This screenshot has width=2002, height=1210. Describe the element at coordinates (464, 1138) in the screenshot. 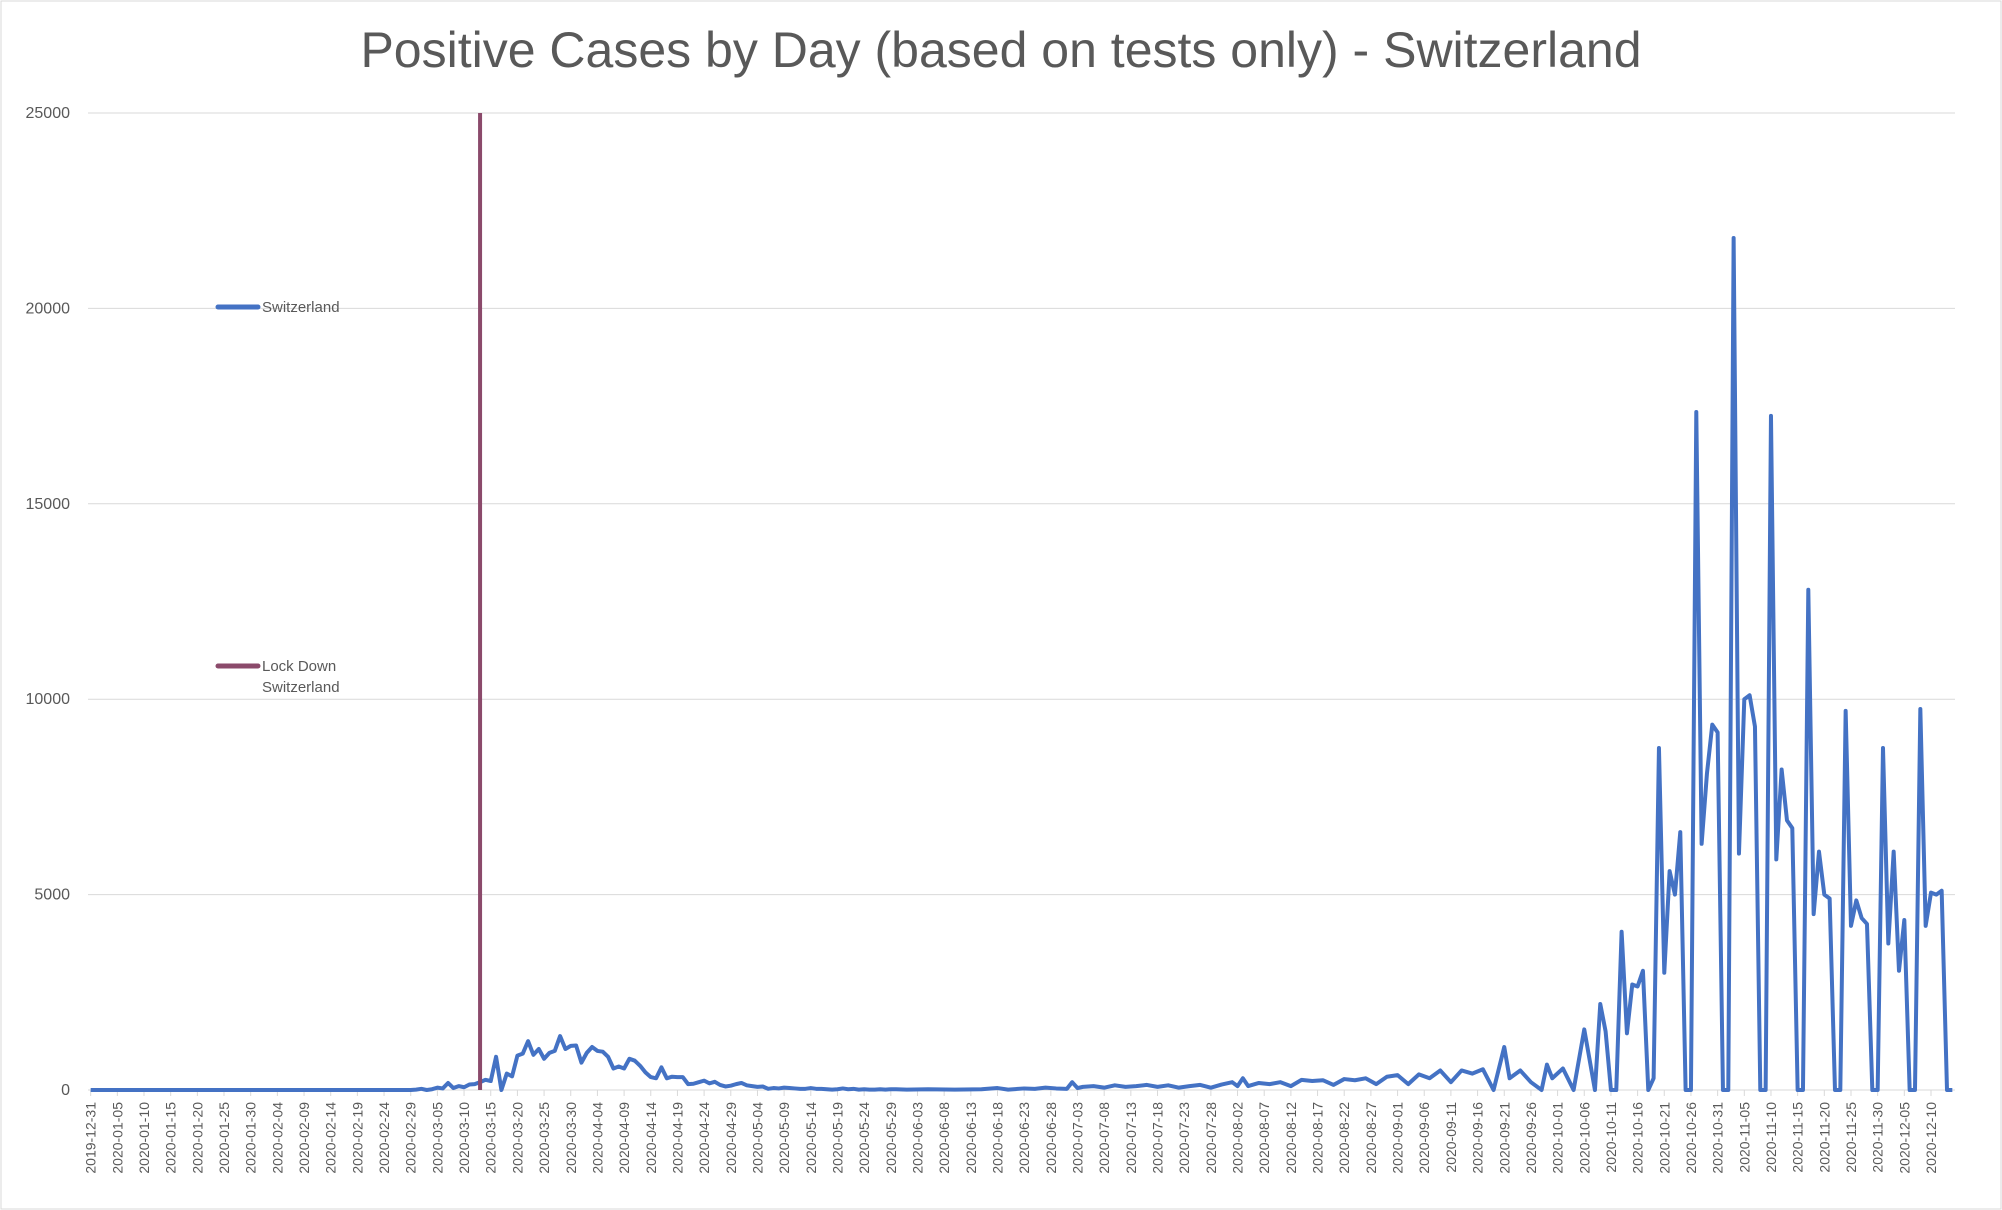

I see `x-tick-label: 2020-03-10` at that location.